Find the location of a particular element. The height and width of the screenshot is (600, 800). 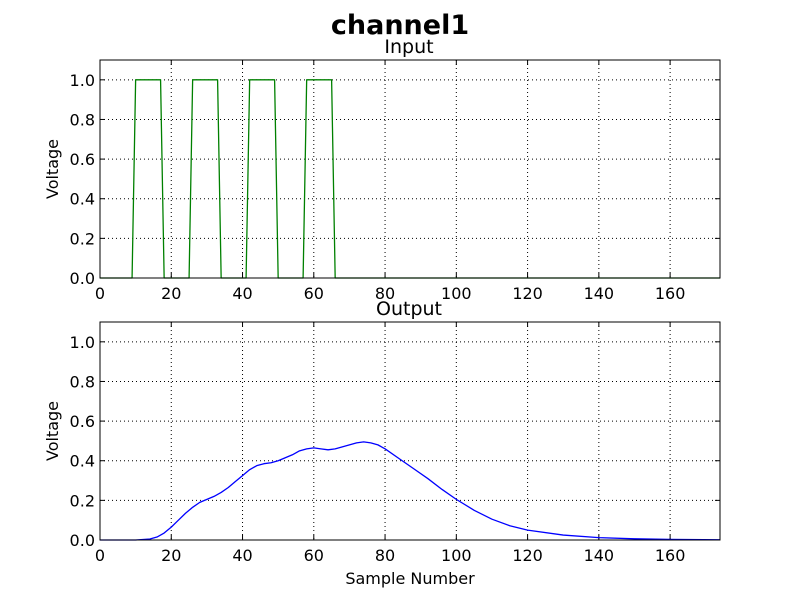

output-xtick-label: 80 is located at coordinates (385, 555).